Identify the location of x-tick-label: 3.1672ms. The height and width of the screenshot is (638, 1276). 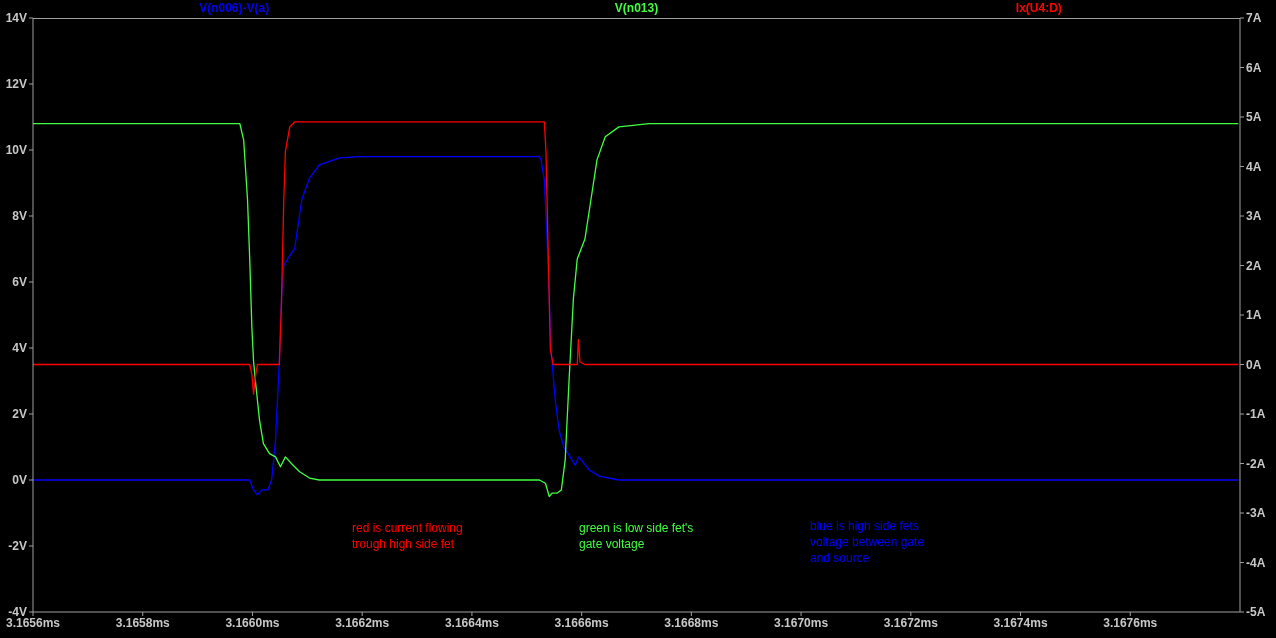
(911, 622).